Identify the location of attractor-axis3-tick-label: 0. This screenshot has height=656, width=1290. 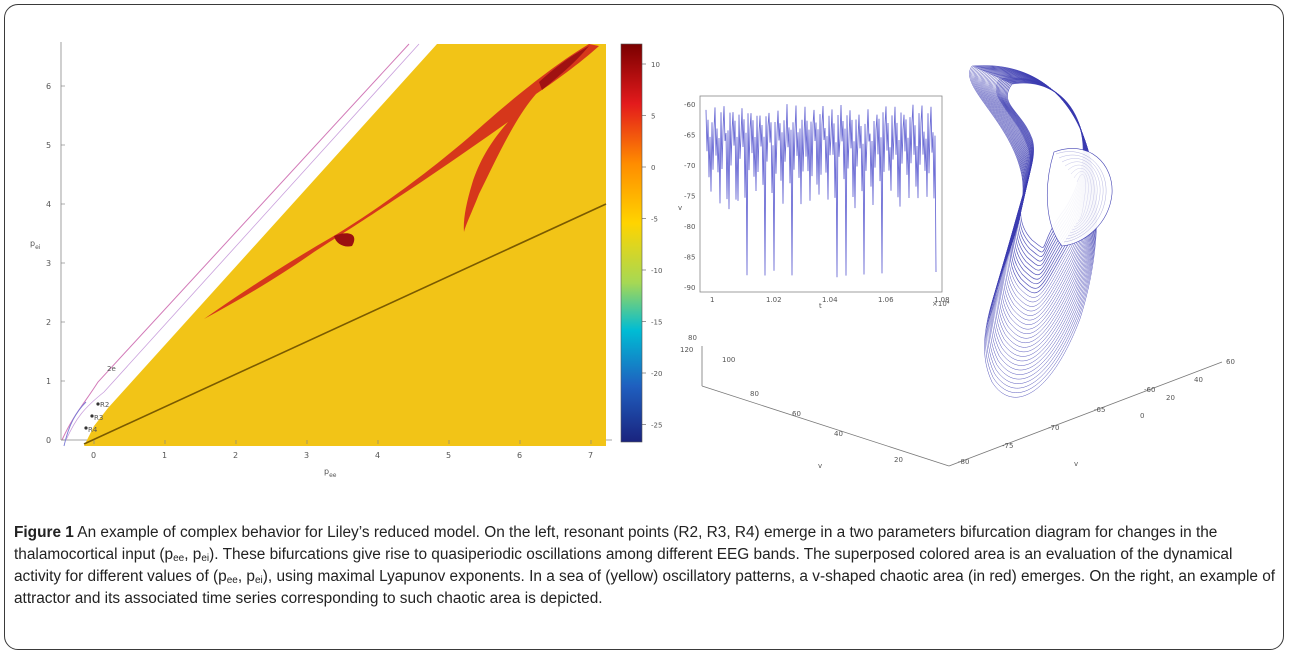
(1142, 416).